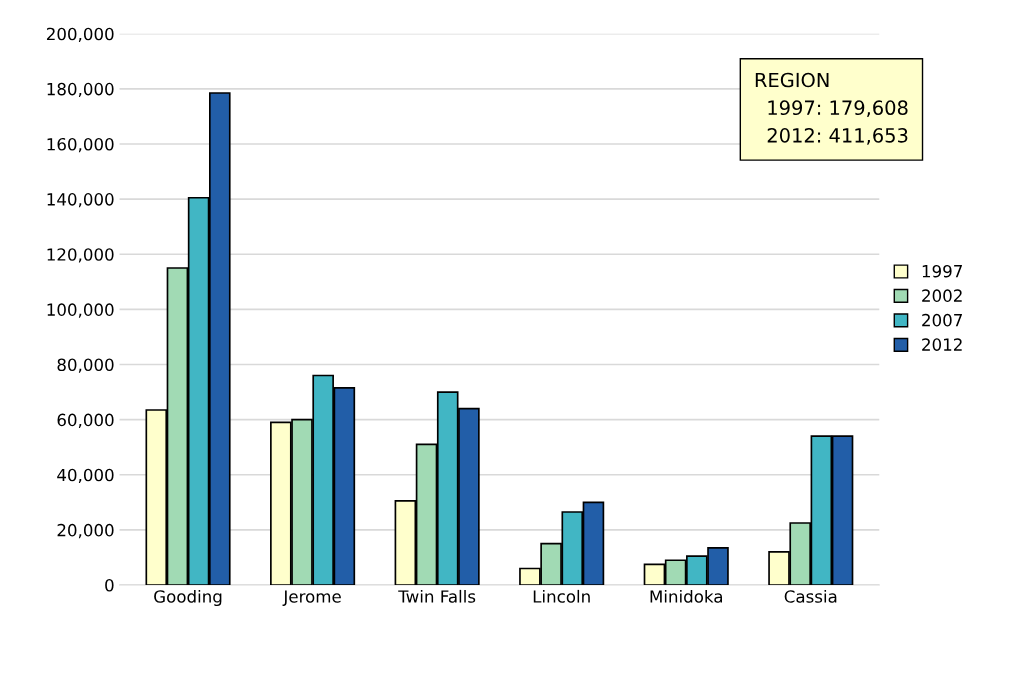 This screenshot has width=1013, height=674. I want to click on x-tick-label: Minidoka, so click(686, 596).